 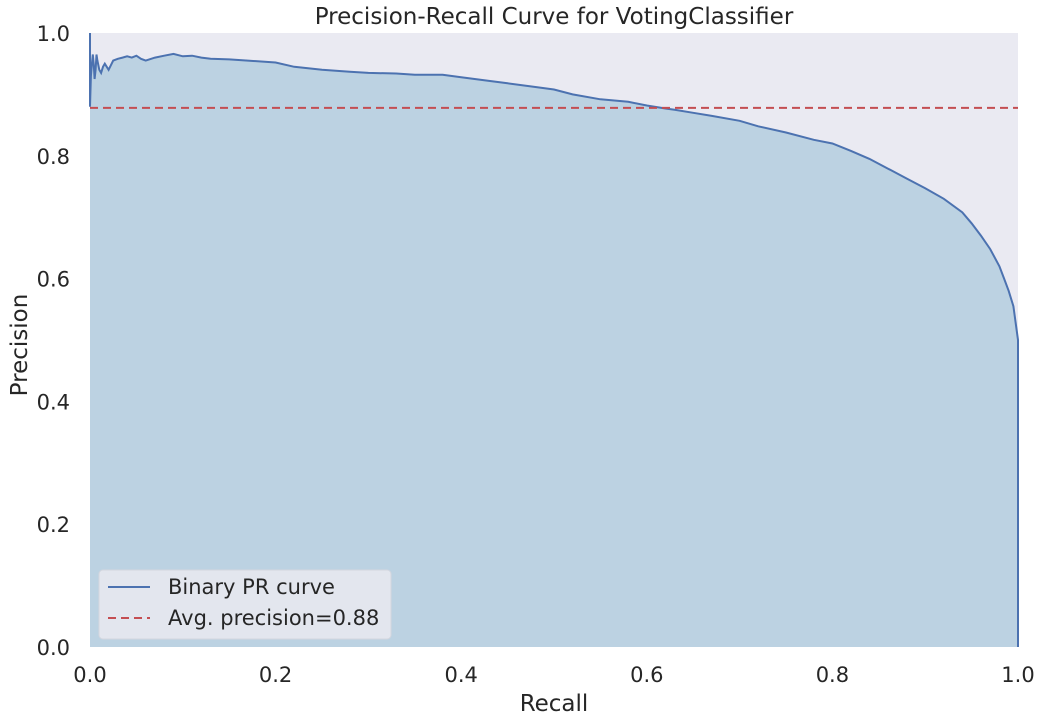 What do you see at coordinates (1017, 675) in the screenshot?
I see `x-tick-label: 1.0` at bounding box center [1017, 675].